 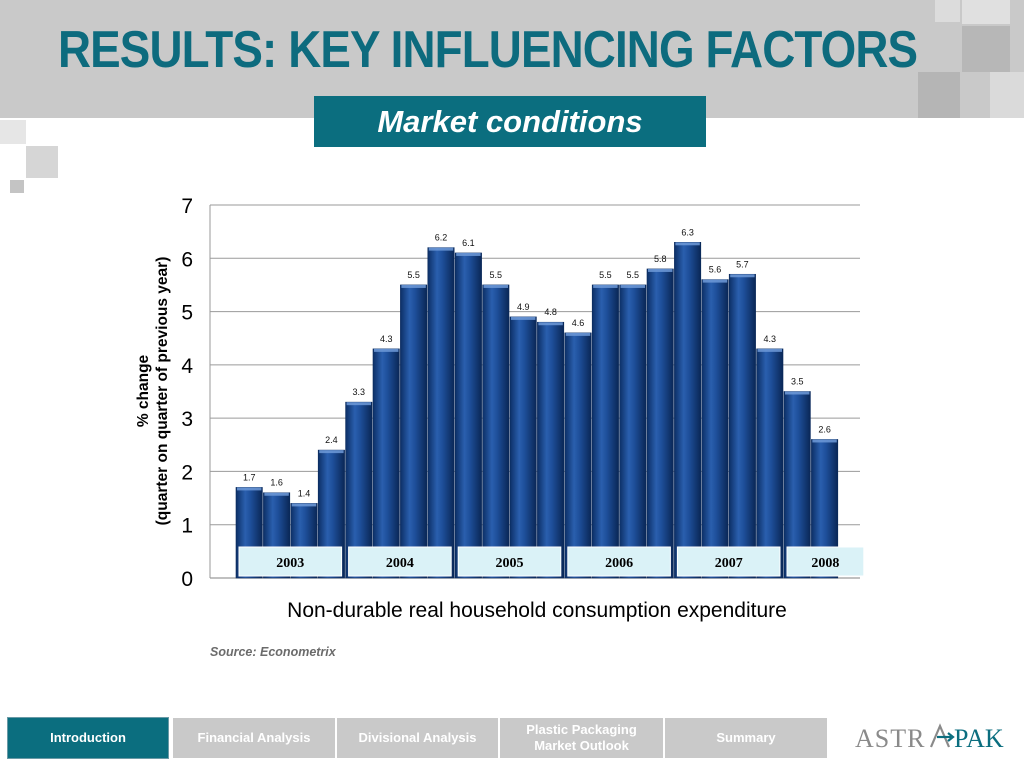 What do you see at coordinates (824, 429) in the screenshot?
I see `data-label: 2.6` at bounding box center [824, 429].